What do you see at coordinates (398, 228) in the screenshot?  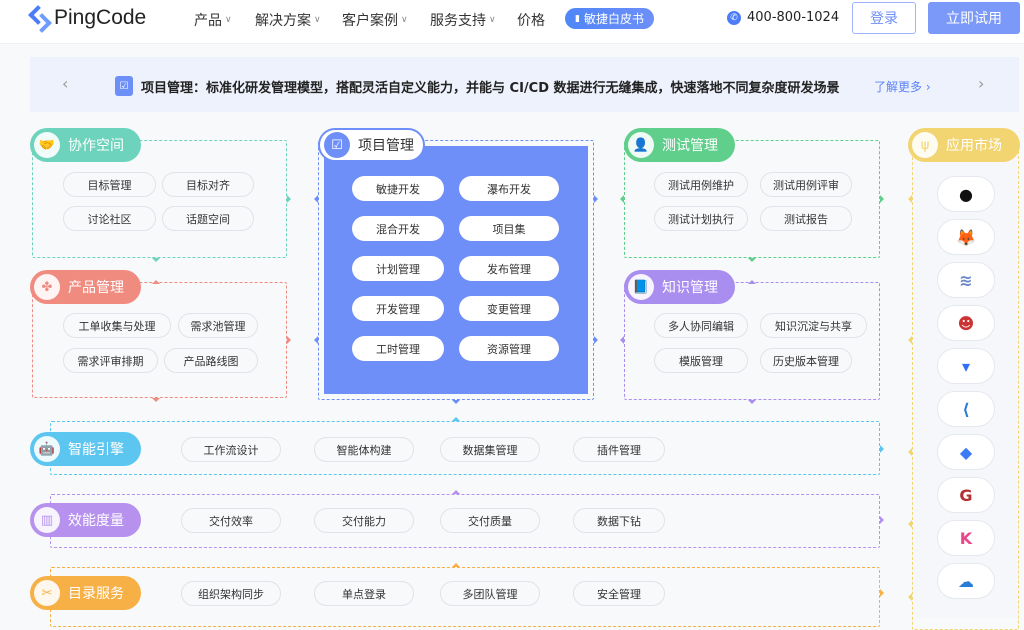 I see `feature-chip: 混合开发` at bounding box center [398, 228].